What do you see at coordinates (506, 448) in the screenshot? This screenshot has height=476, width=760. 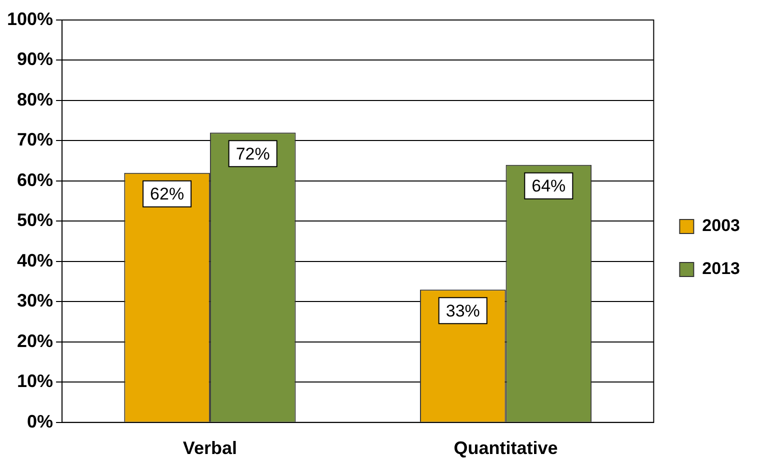 I see `x-tick-label: Quantitative` at bounding box center [506, 448].